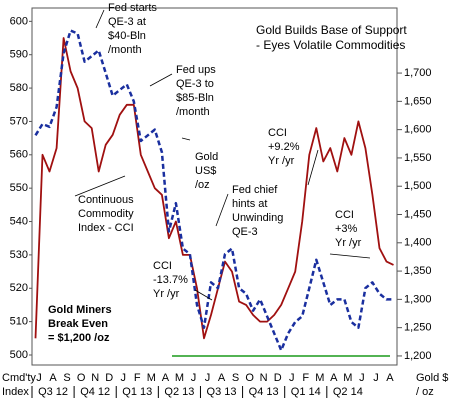  I want to click on annotation: Fed chief, so click(255, 190).